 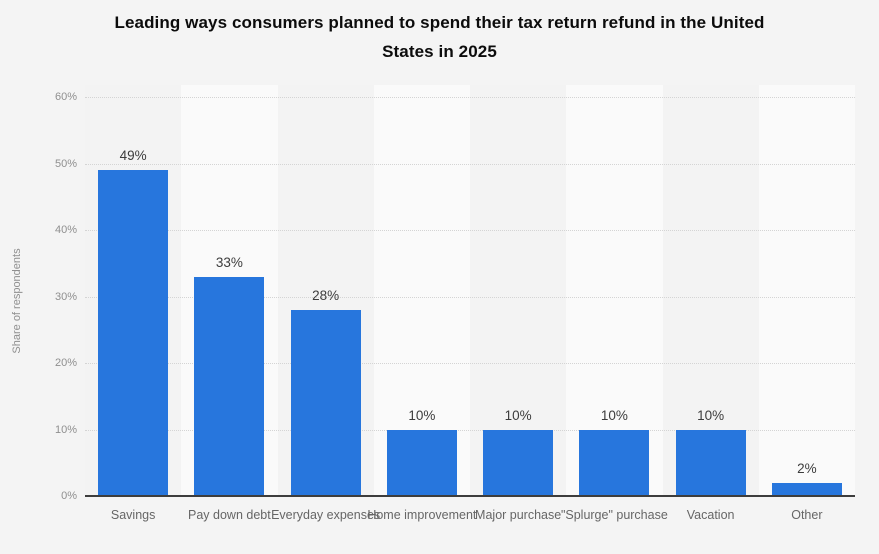 I want to click on bar-value-label: 33%, so click(x=229, y=262).